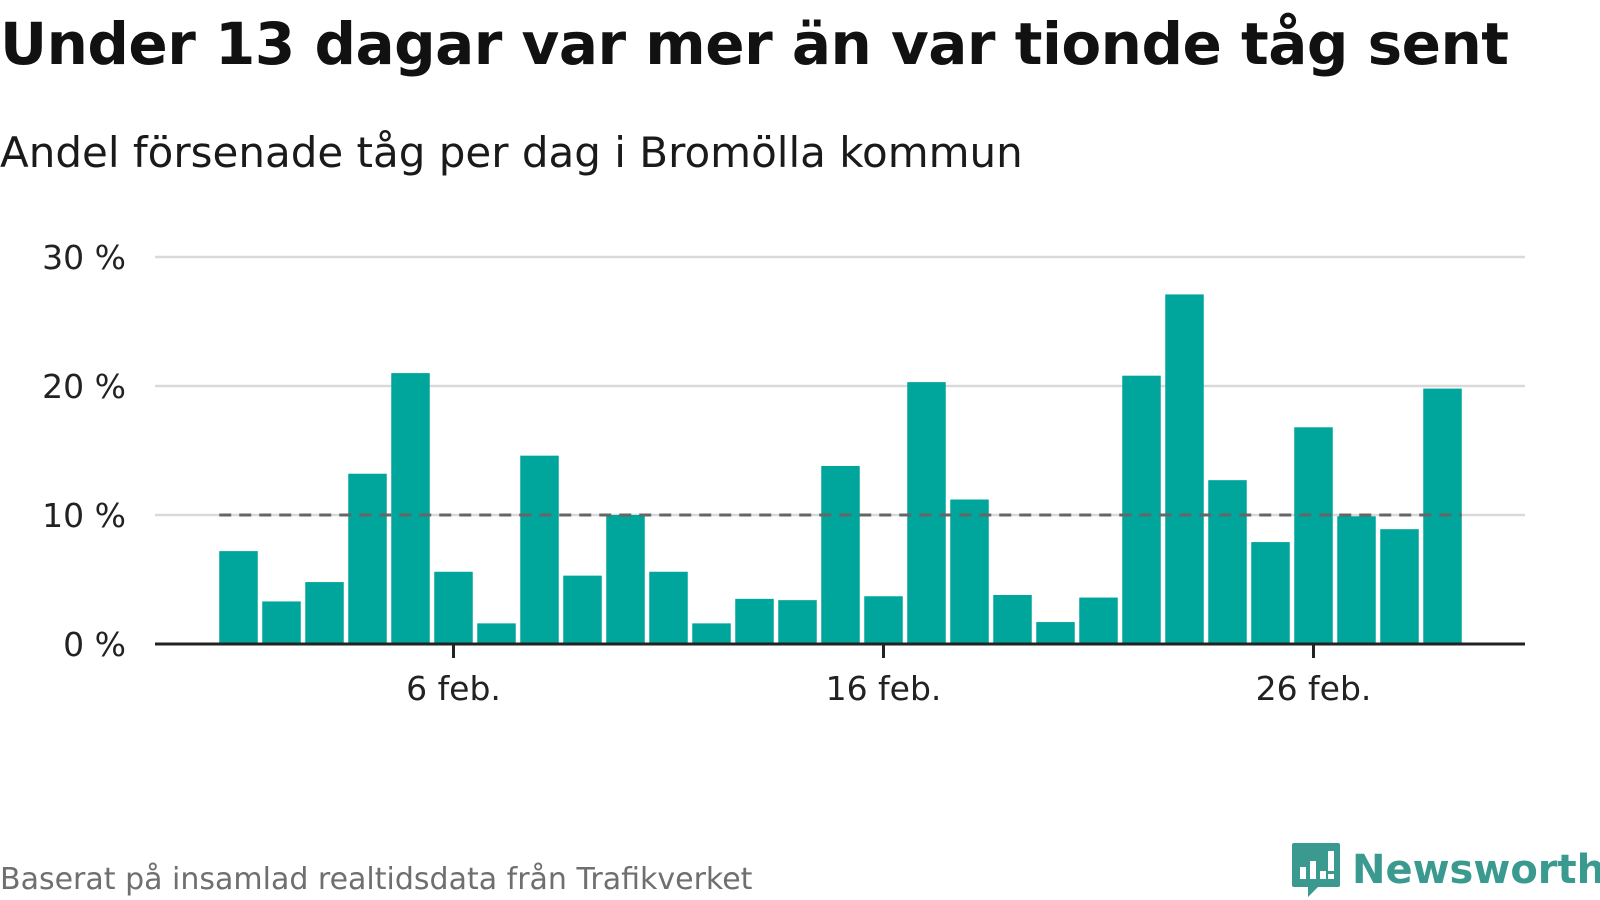 Image resolution: width=1600 pixels, height=900 pixels. Describe the element at coordinates (884, 688) in the screenshot. I see `x-tick-label: 16 feb.` at that location.